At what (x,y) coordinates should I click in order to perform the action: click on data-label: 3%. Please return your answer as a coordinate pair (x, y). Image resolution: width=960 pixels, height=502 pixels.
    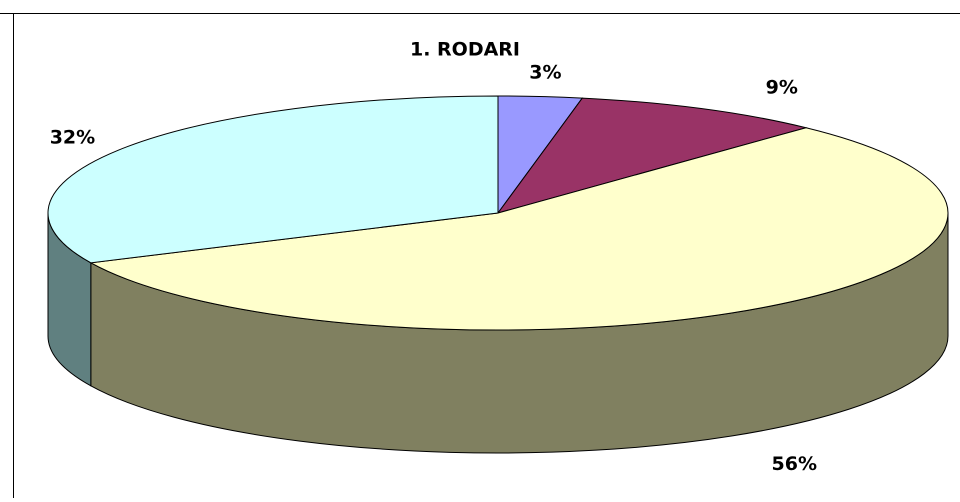
    Looking at the image, I should click on (545, 73).